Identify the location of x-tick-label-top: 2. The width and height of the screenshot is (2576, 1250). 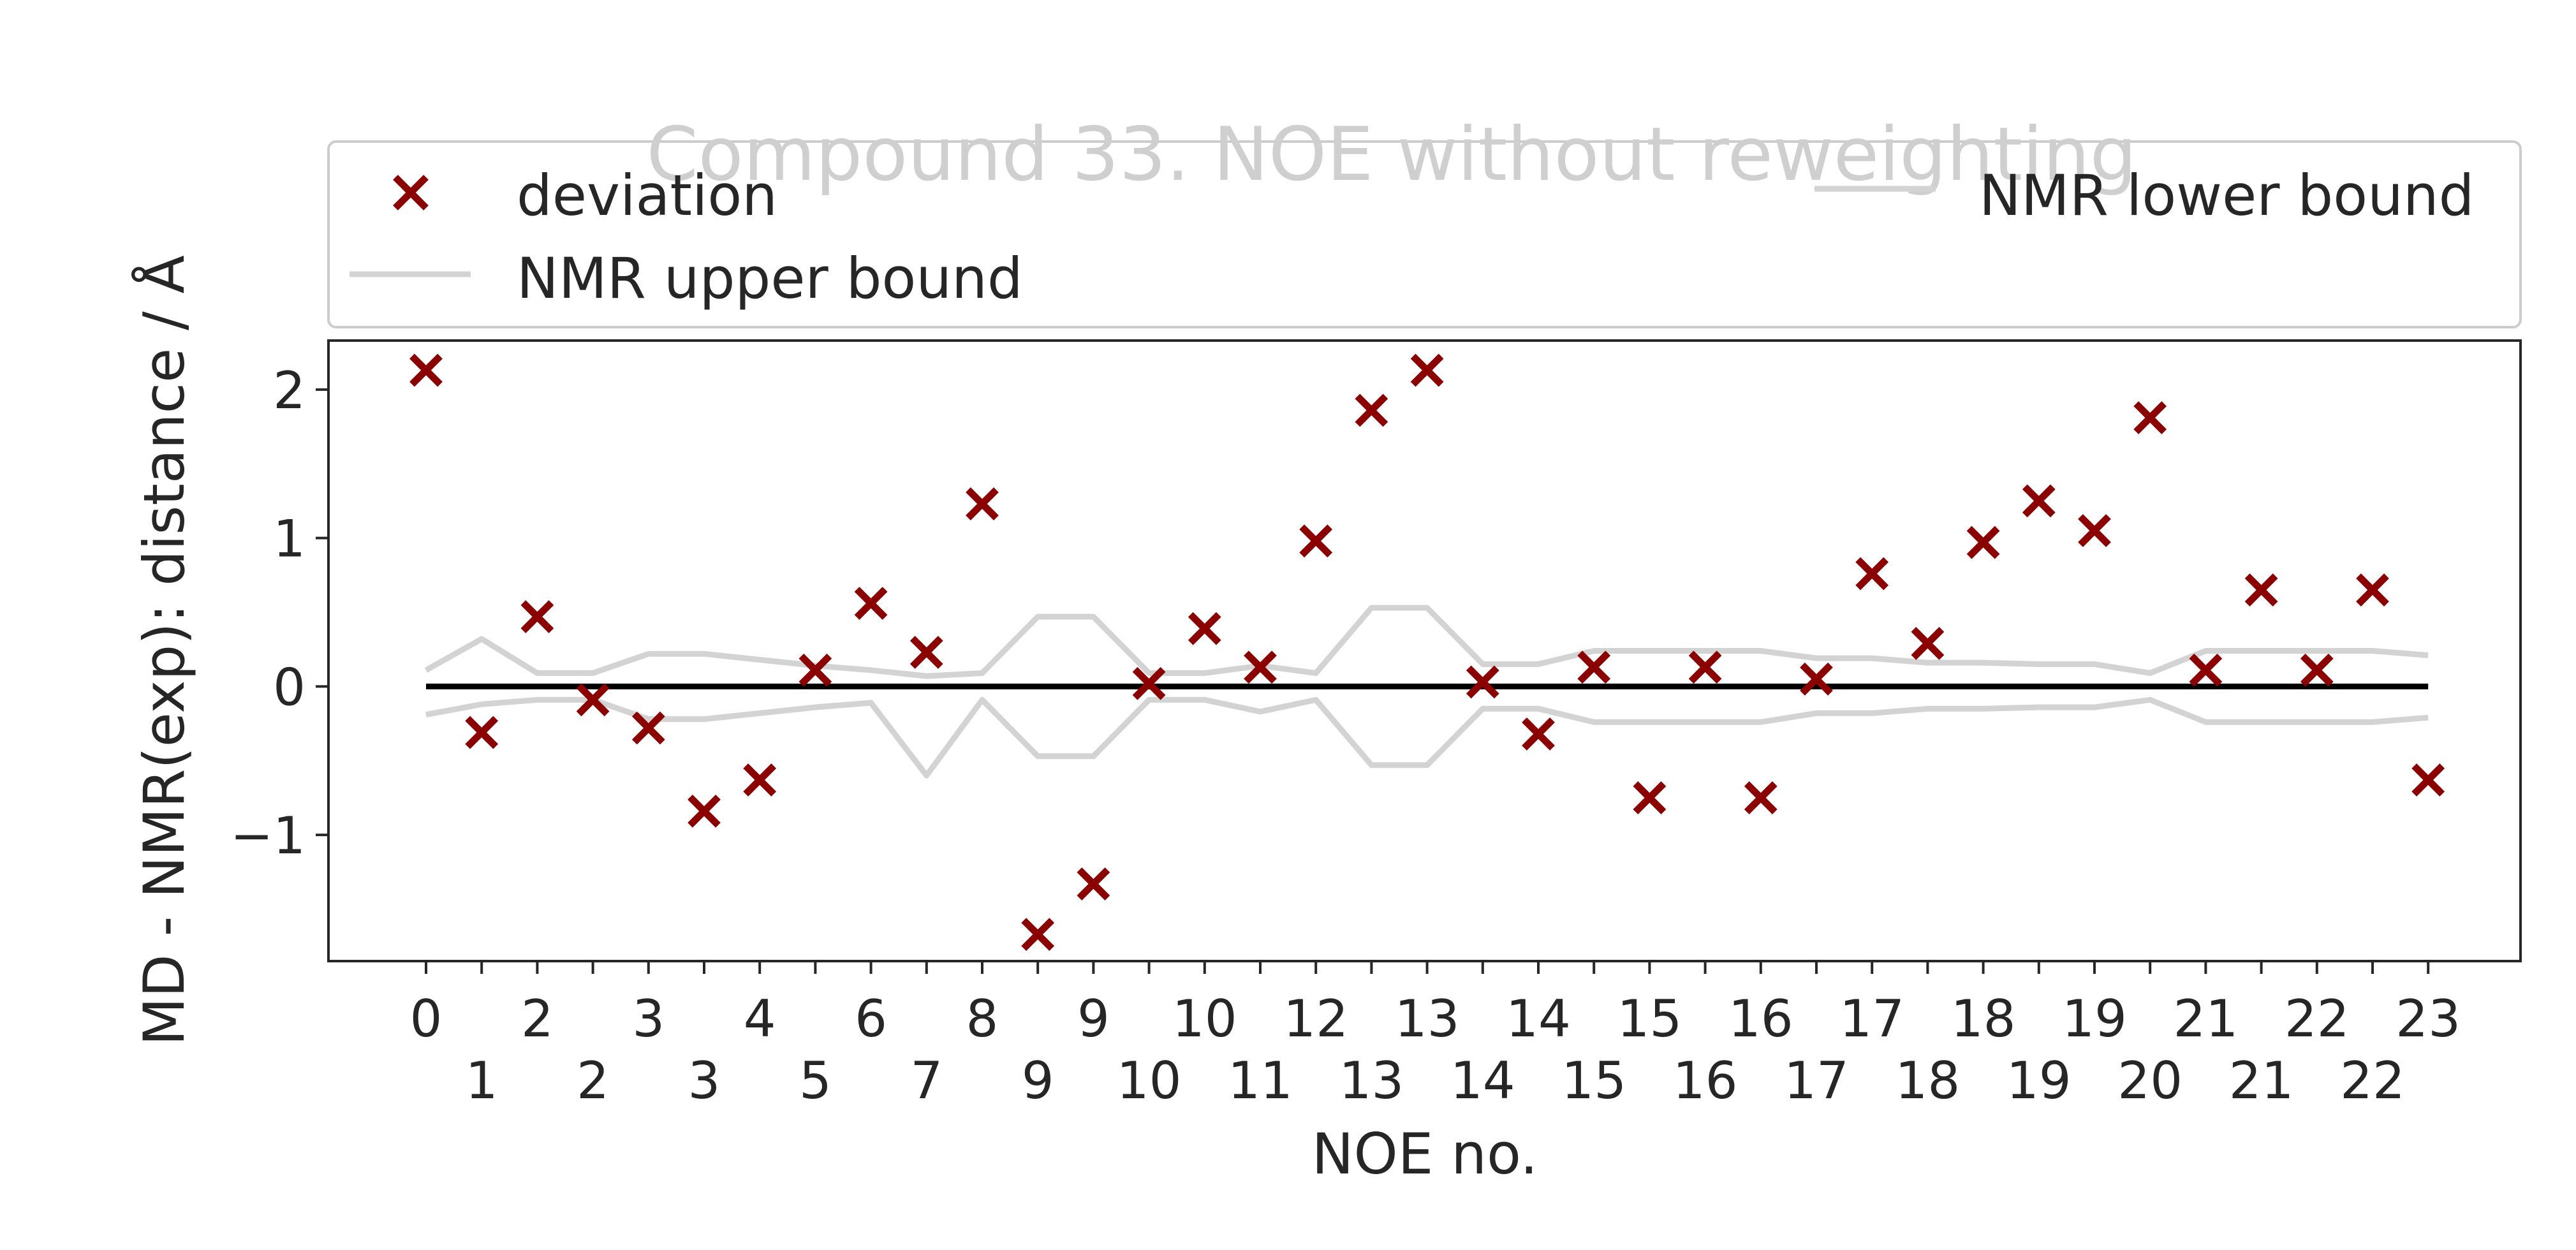
(537, 1018).